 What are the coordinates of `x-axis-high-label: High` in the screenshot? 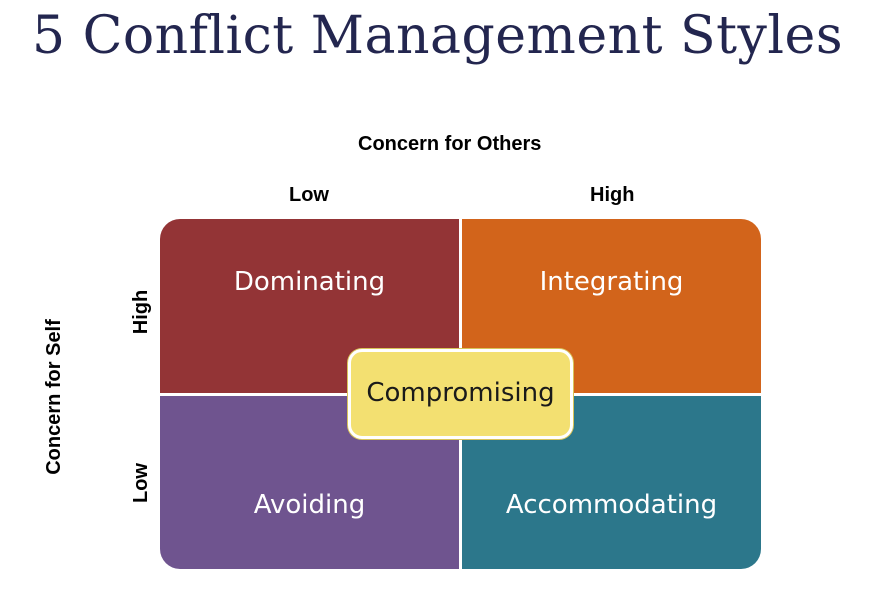 It's located at (612, 195).